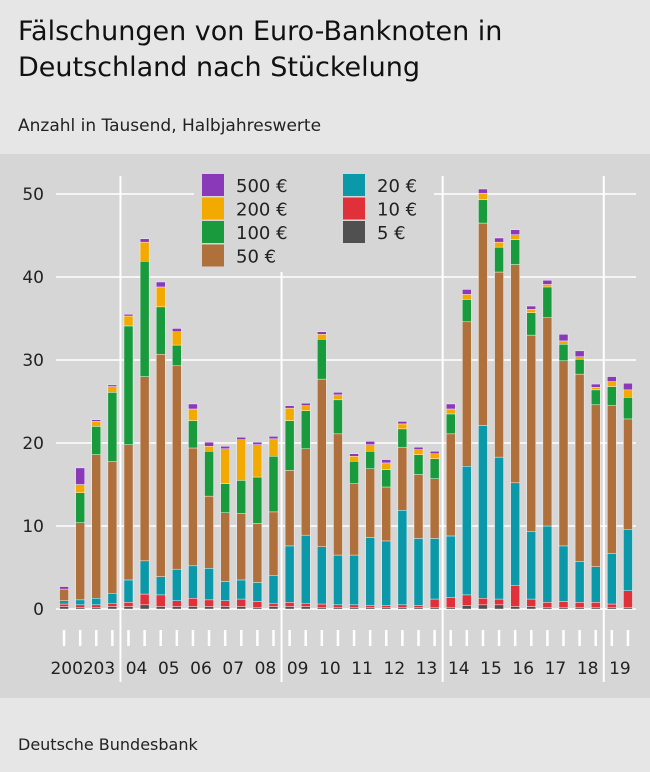  What do you see at coordinates (491, 669) in the screenshot?
I see `x-tick-label: 15` at bounding box center [491, 669].